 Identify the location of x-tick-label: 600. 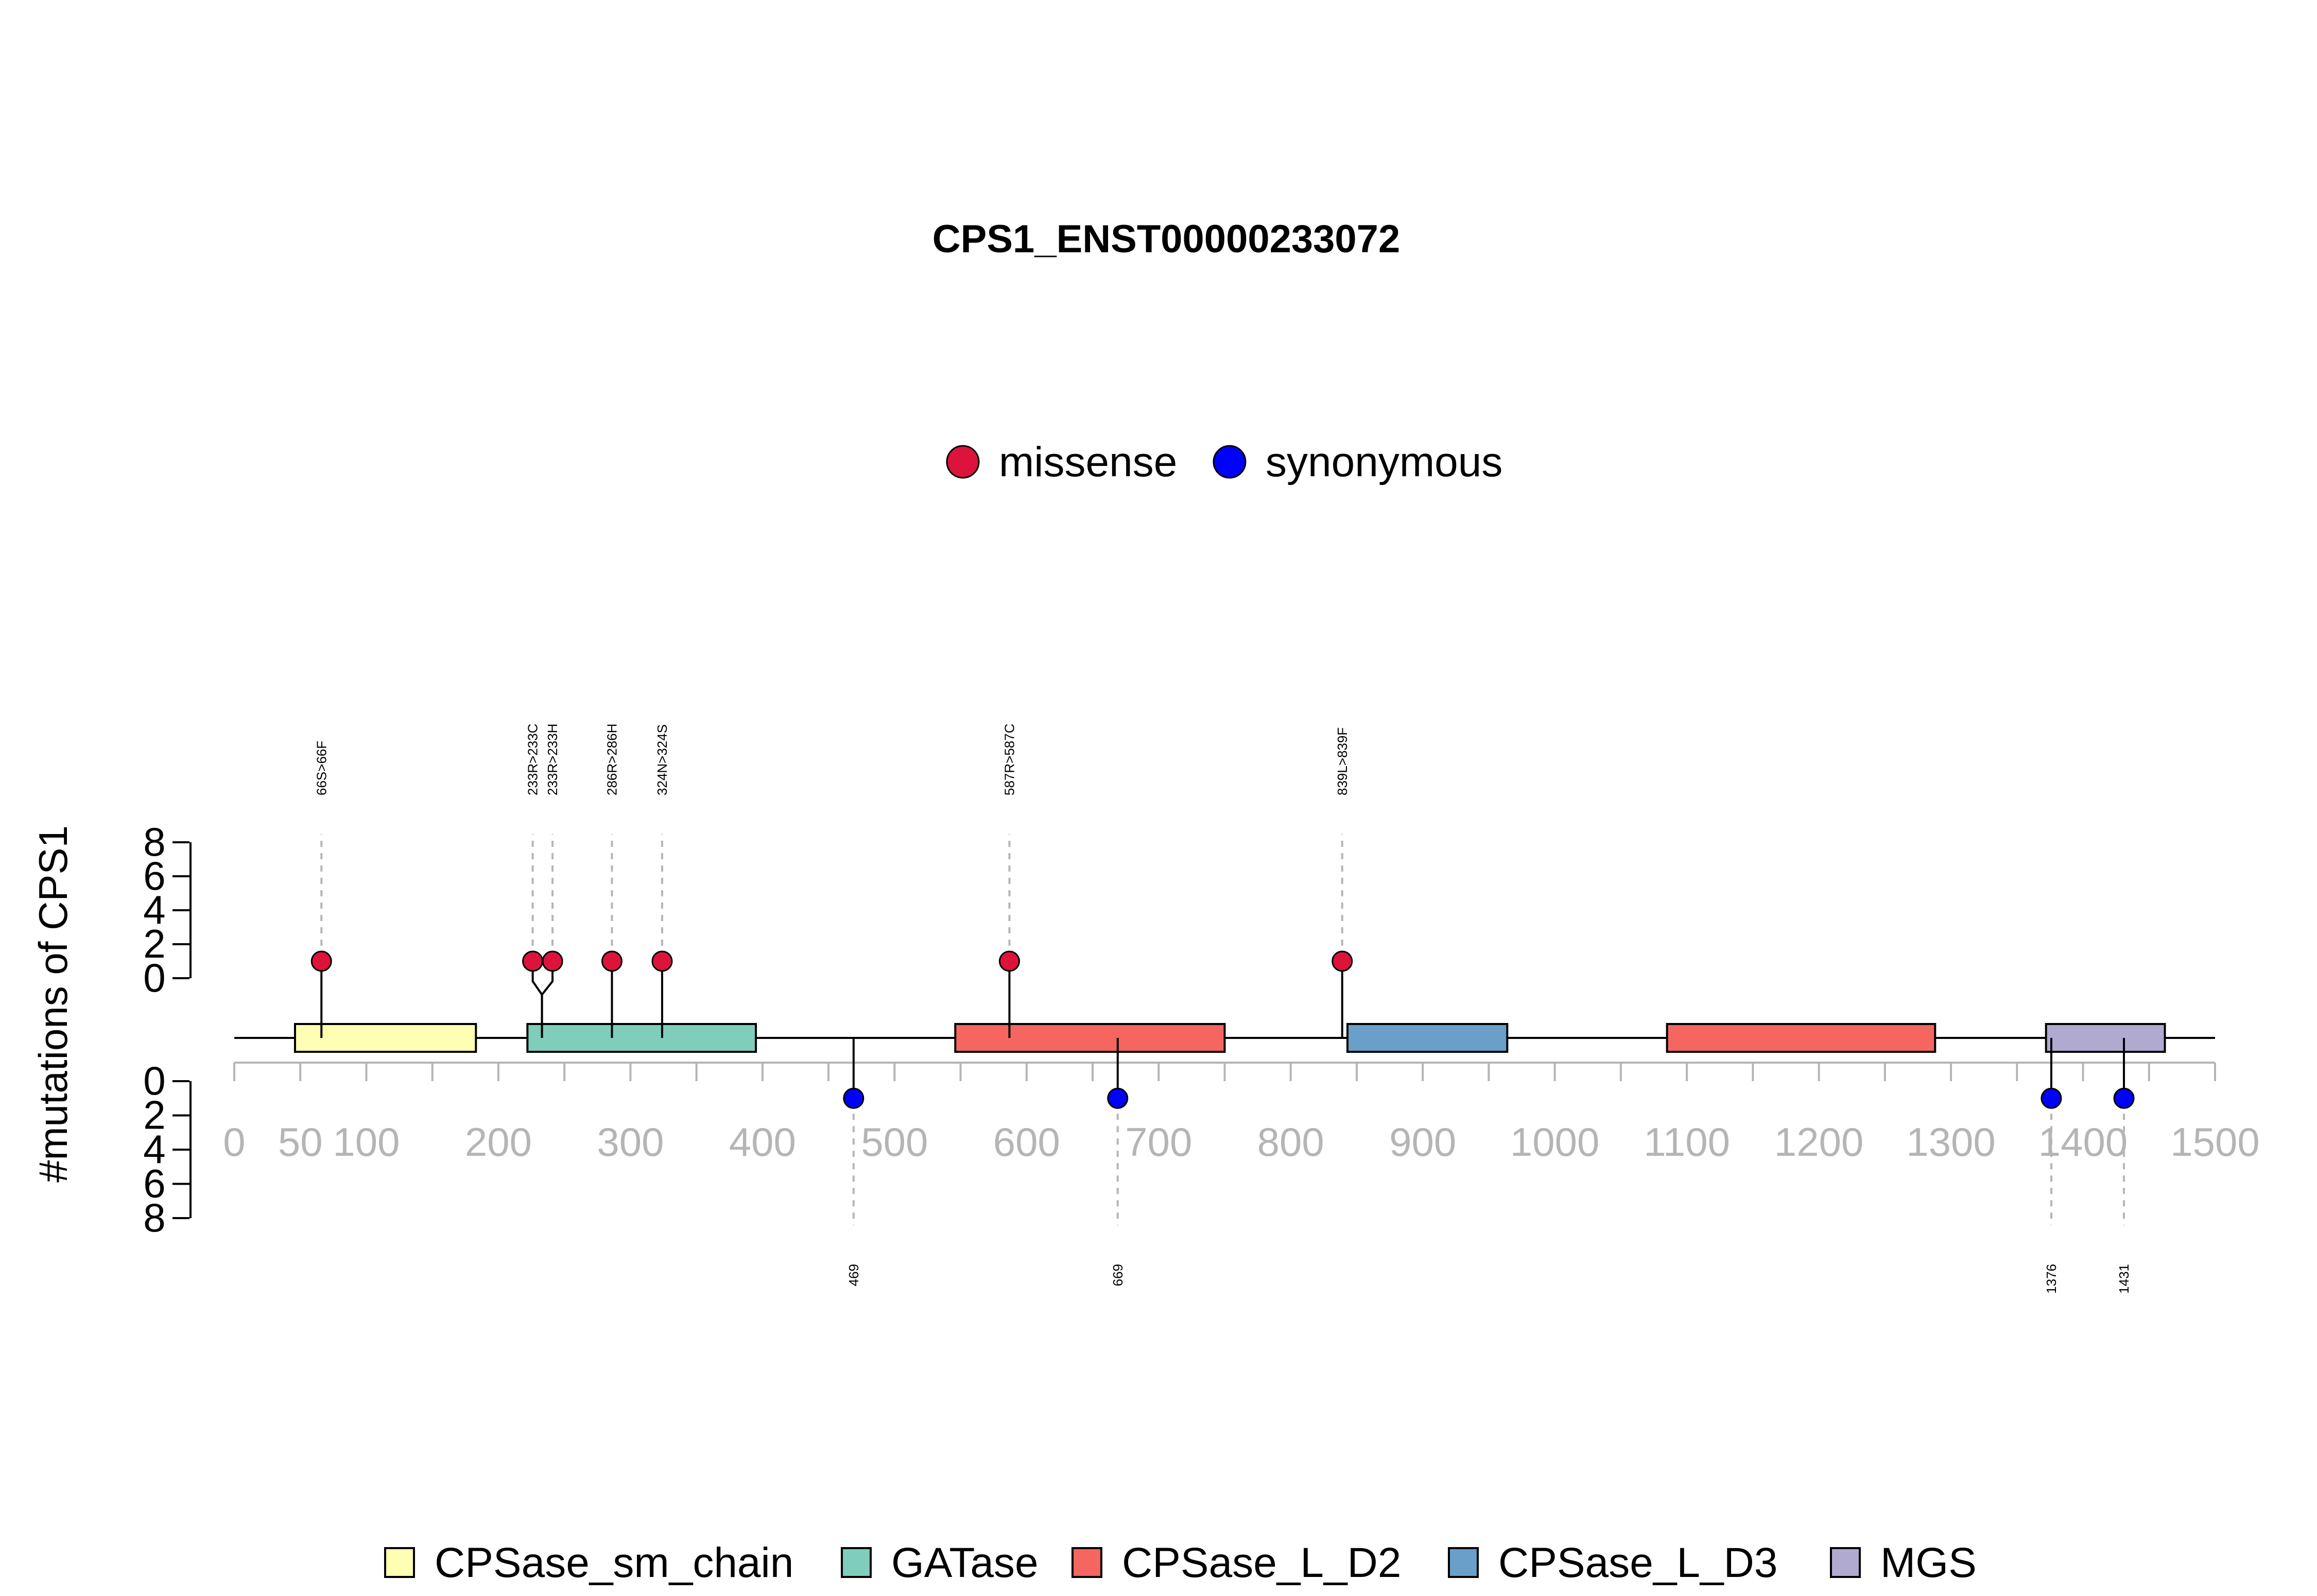
(1026, 1142).